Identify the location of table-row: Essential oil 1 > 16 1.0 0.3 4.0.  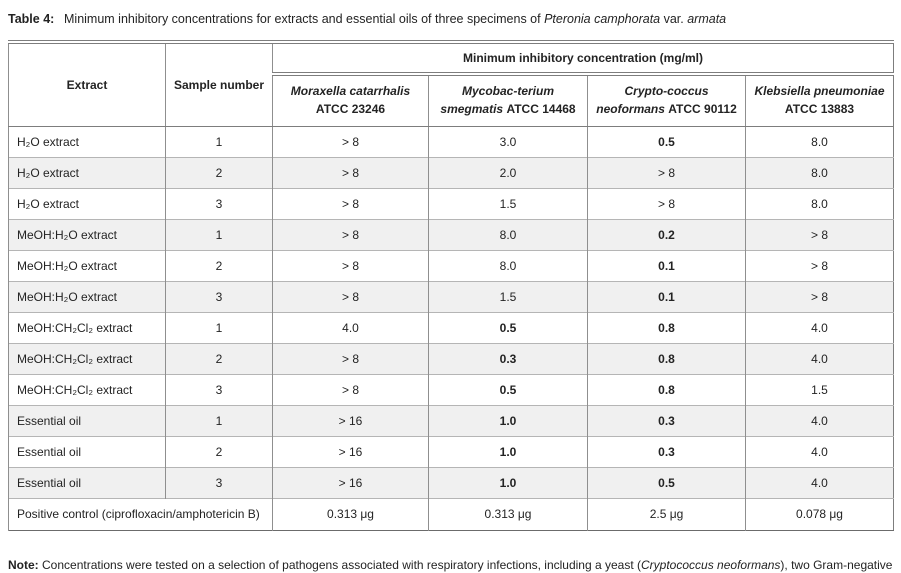
(451, 420).